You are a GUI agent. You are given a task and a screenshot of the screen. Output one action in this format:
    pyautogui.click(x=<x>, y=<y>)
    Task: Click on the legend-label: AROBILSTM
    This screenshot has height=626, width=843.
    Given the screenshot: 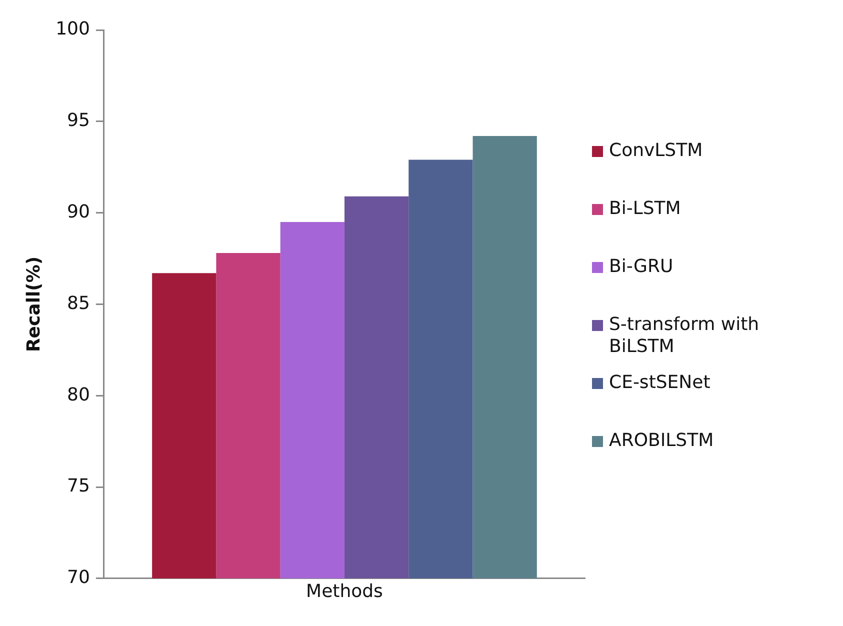 What is the action you would take?
    pyautogui.click(x=662, y=441)
    